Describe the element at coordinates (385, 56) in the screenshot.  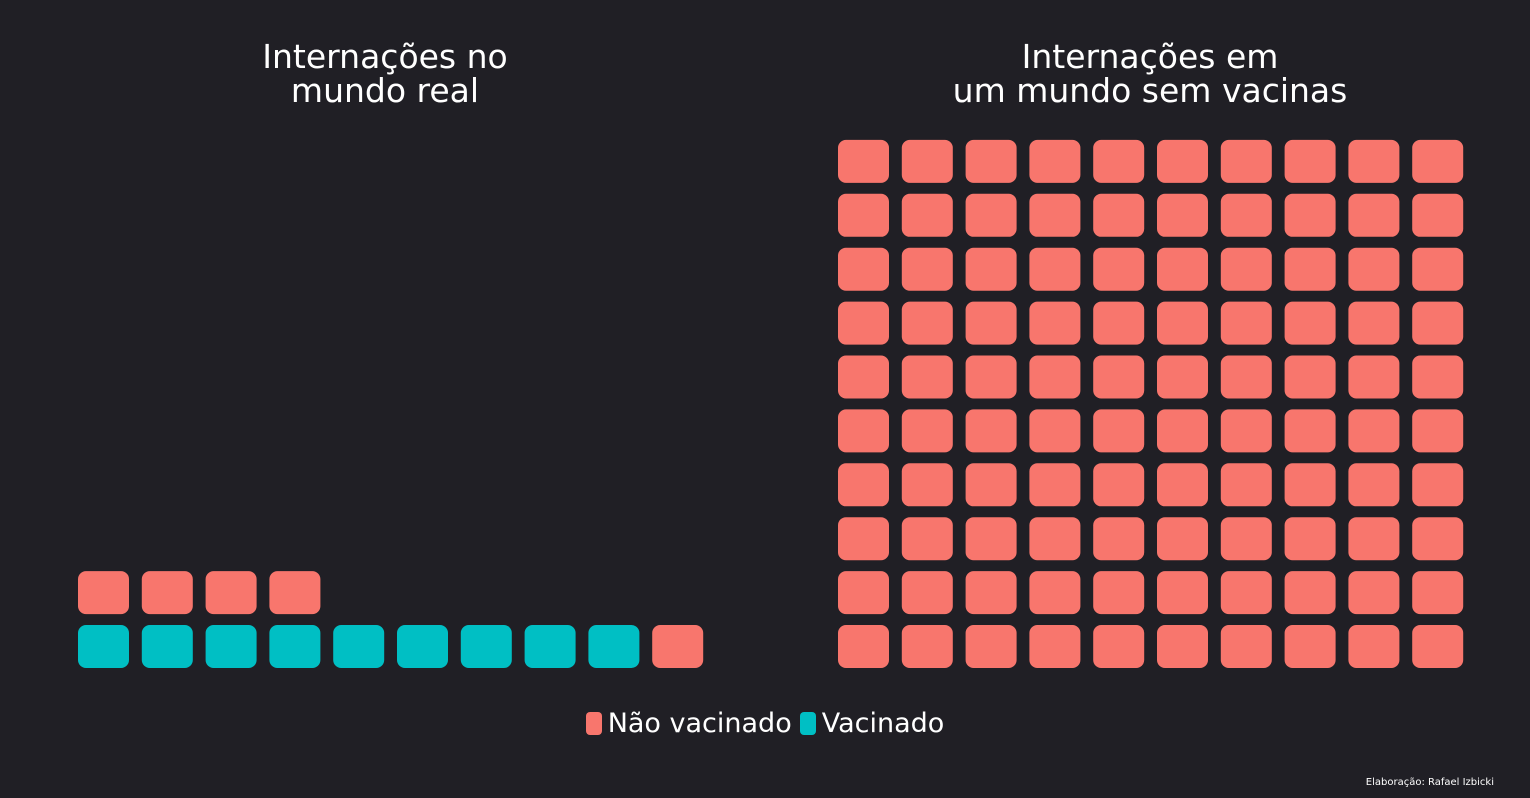
I see `chart-title-line: Internações no` at that location.